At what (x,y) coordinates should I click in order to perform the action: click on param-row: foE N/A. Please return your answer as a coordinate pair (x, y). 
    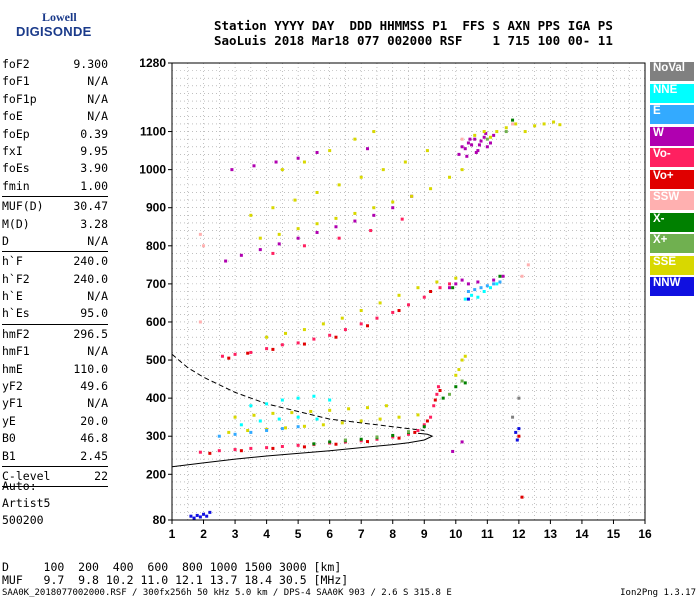
    Looking at the image, I should click on (55, 116).